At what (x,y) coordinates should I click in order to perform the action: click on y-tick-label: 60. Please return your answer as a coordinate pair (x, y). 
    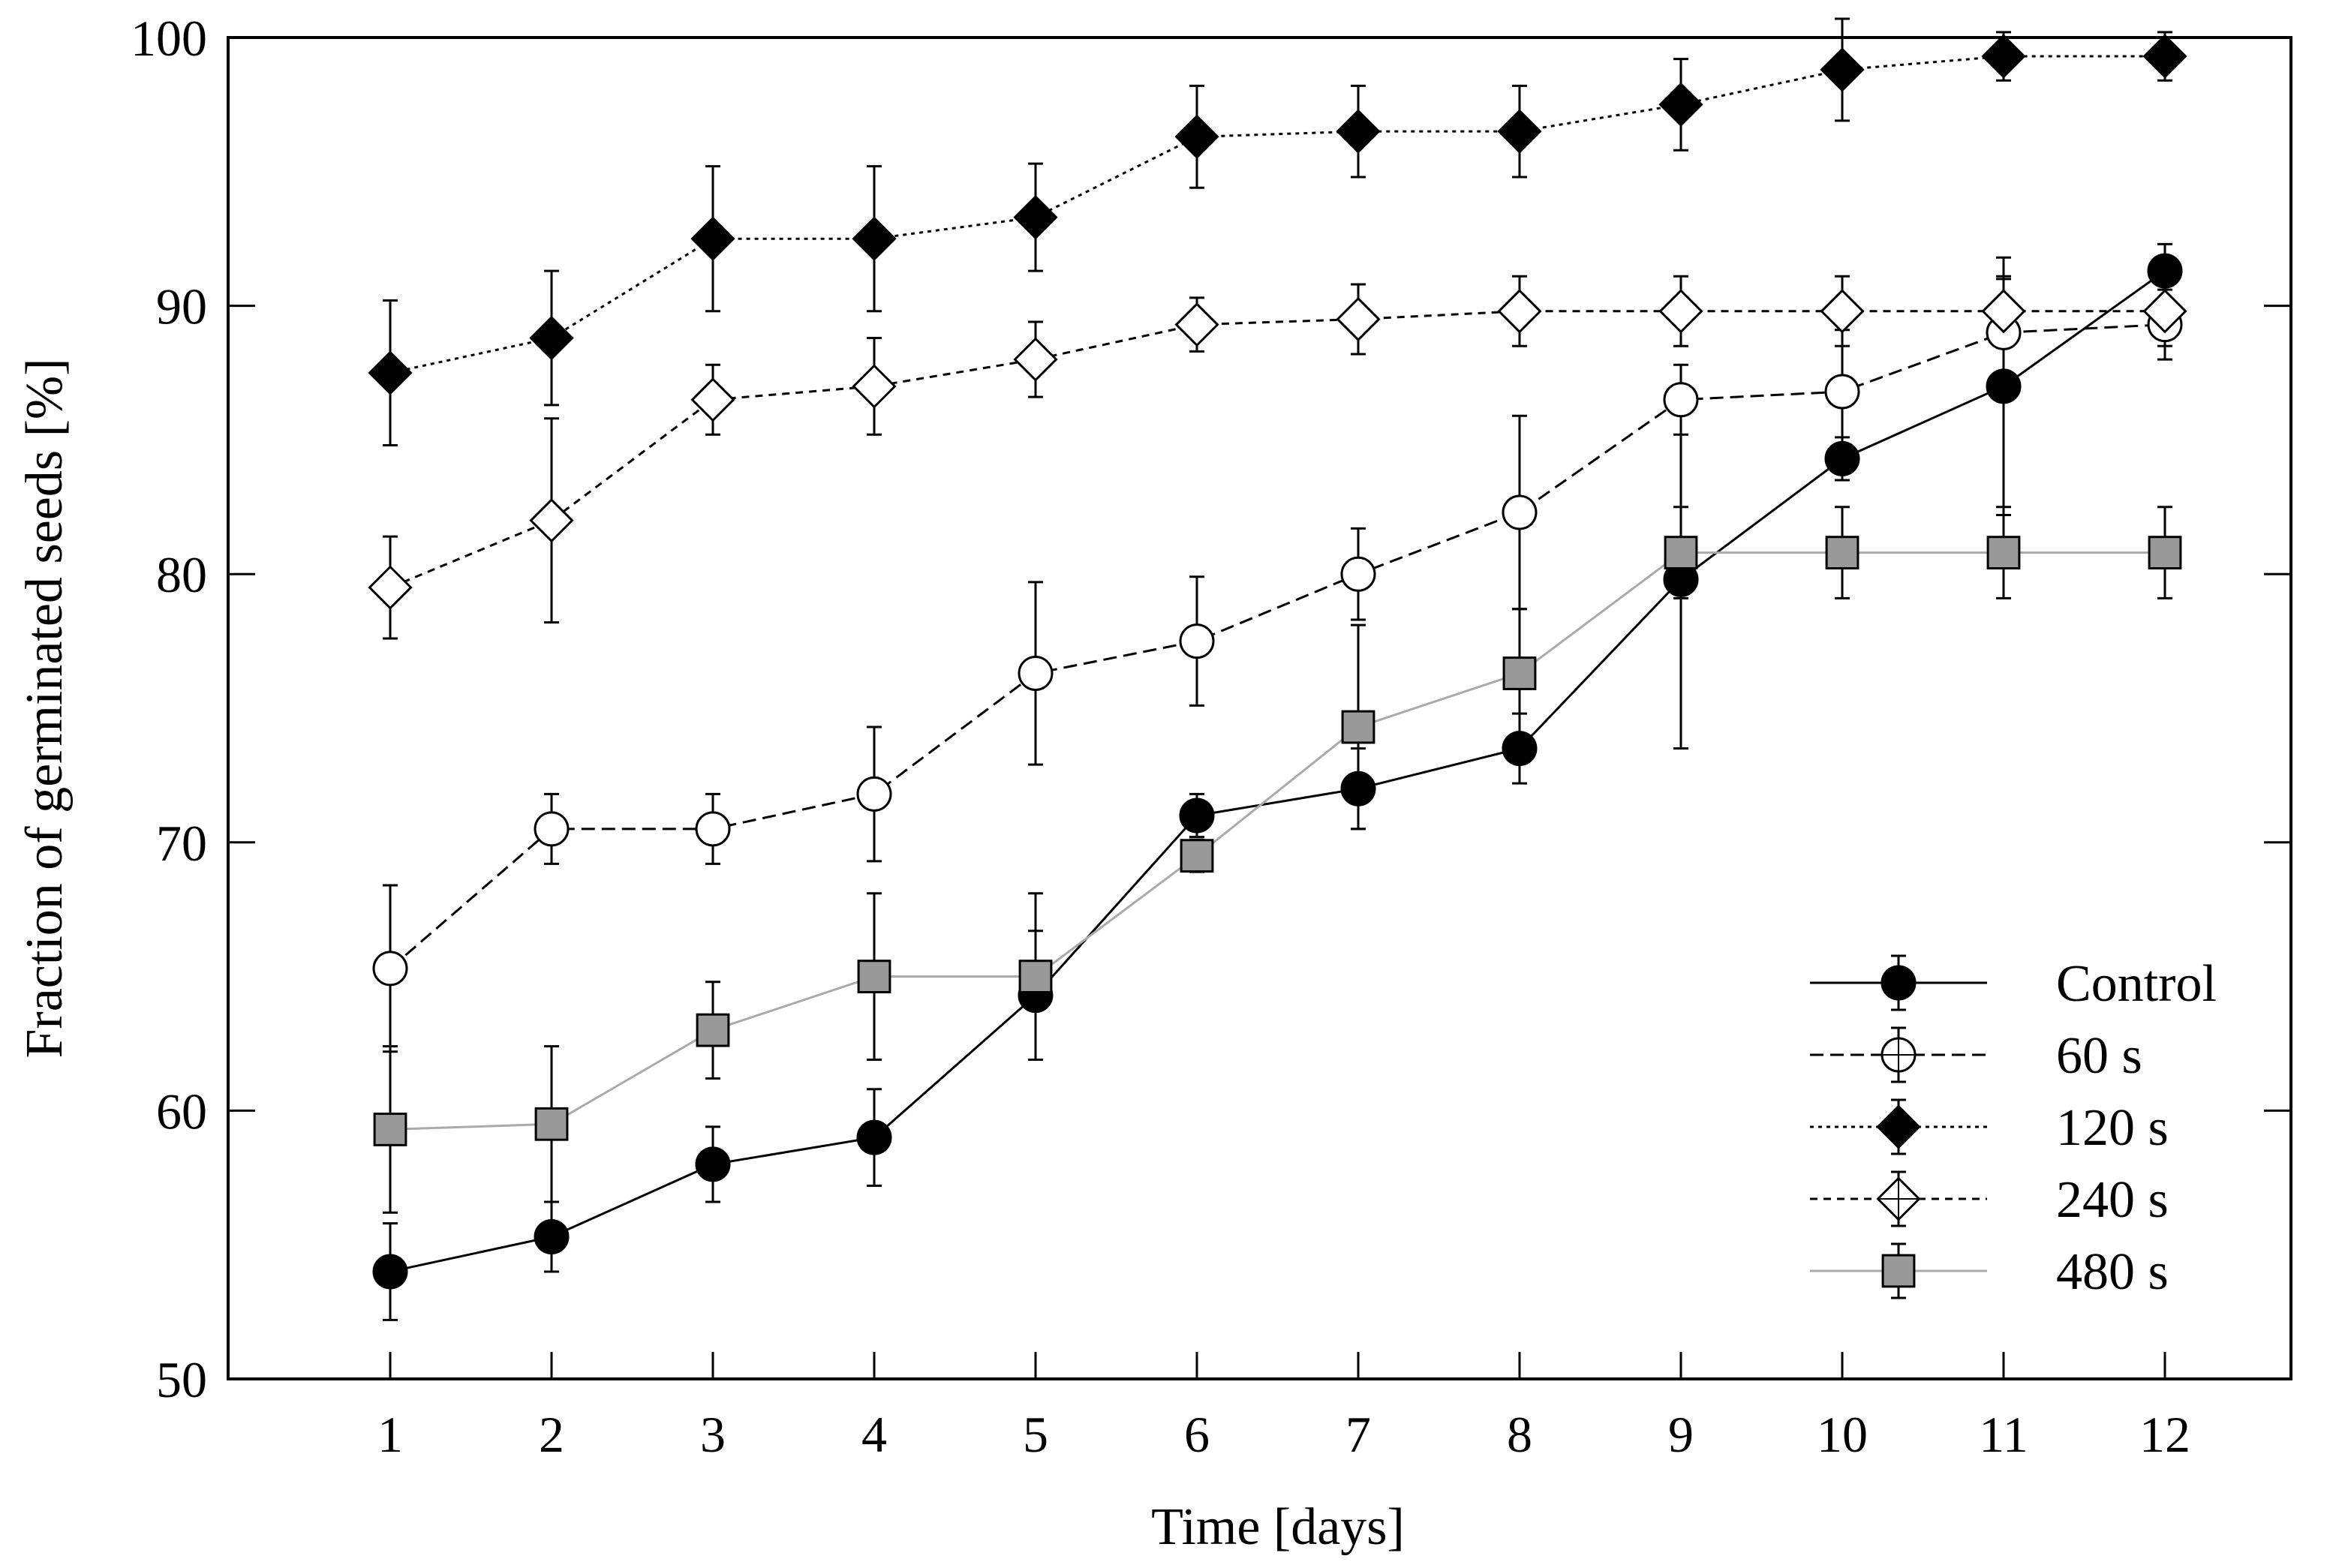
    Looking at the image, I should click on (181, 1111).